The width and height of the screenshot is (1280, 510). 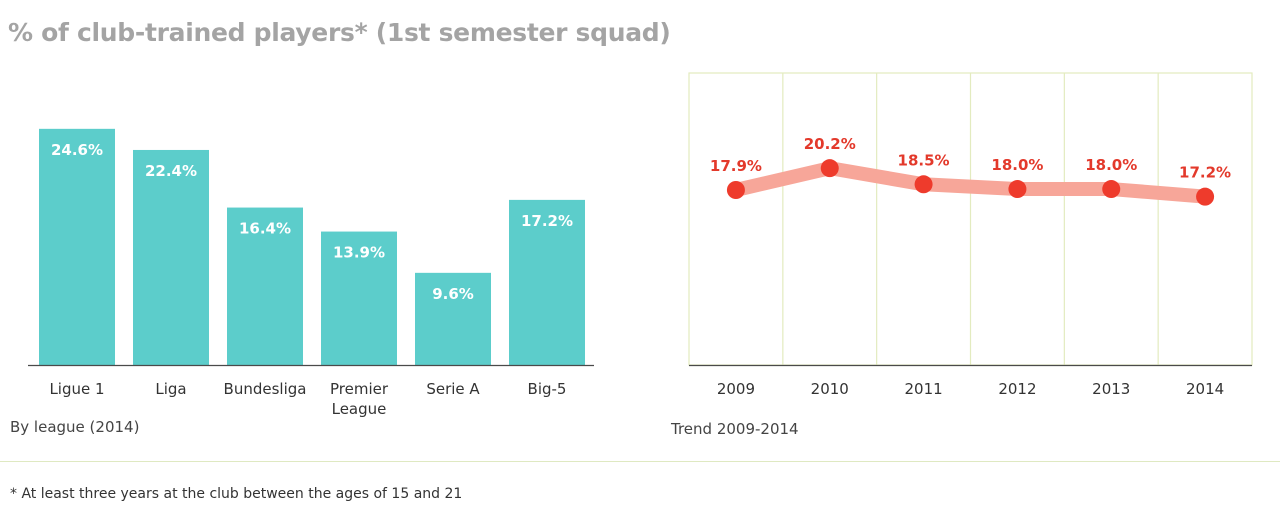 What do you see at coordinates (736, 166) in the screenshot?
I see `point-data-label: 17.9%` at bounding box center [736, 166].